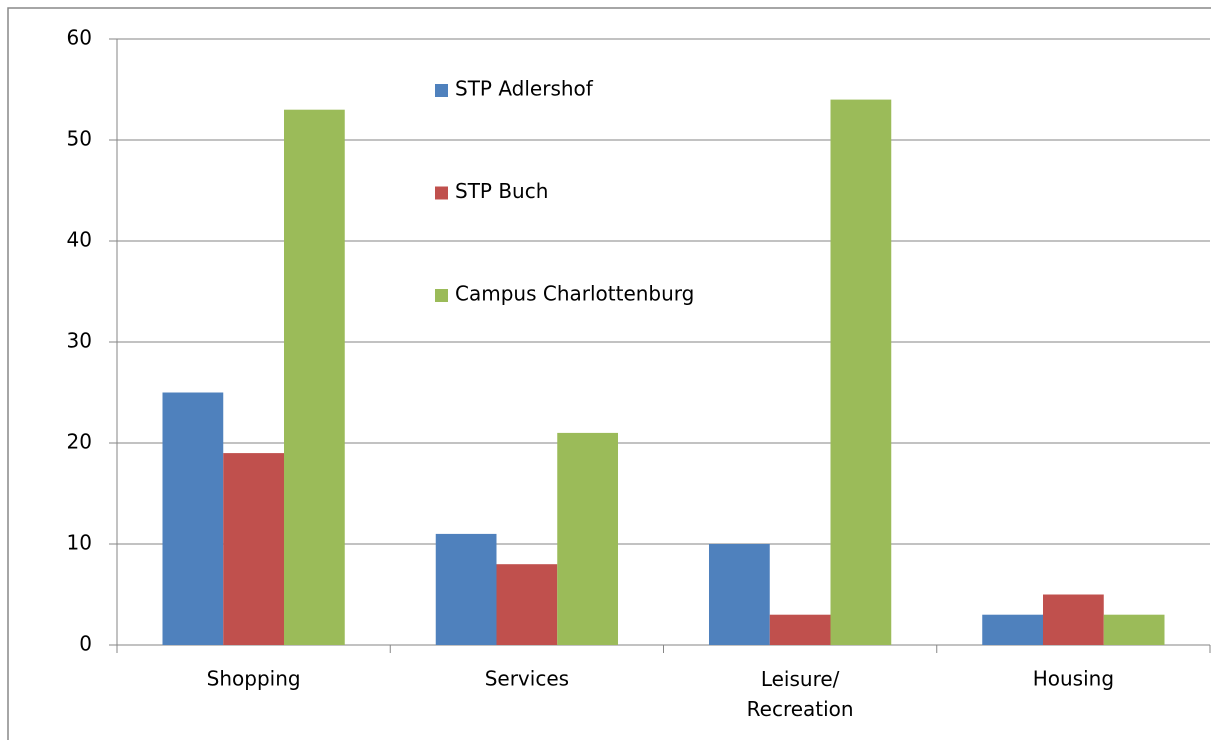  I want to click on x-tick-label-line: Leisure/, so click(800, 679).